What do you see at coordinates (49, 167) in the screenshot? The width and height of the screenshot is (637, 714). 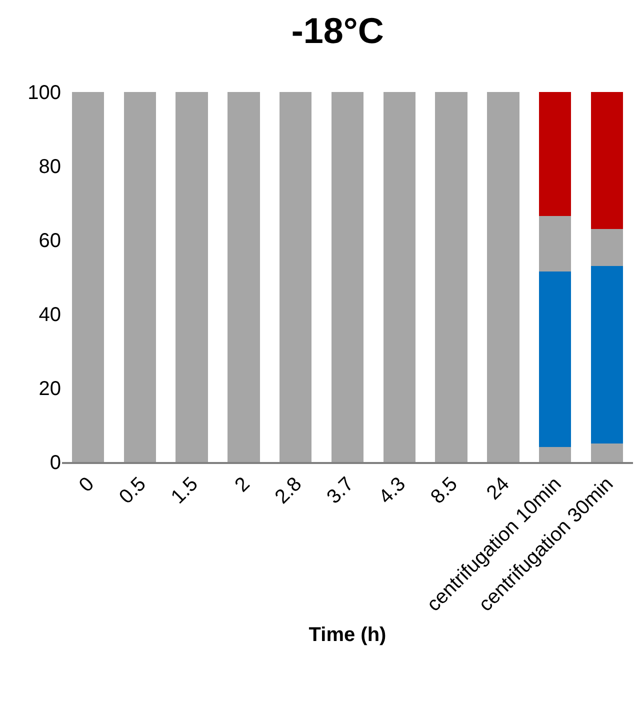 I see `y-tick-label: 80` at bounding box center [49, 167].